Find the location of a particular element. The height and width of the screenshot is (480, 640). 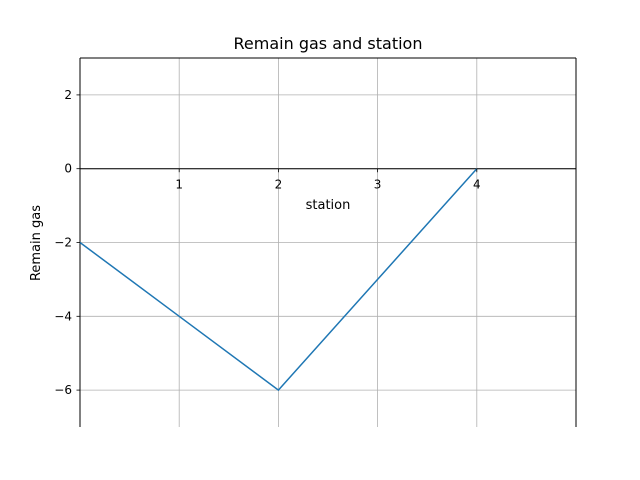

y-tick-label: −4 is located at coordinates (63, 316).